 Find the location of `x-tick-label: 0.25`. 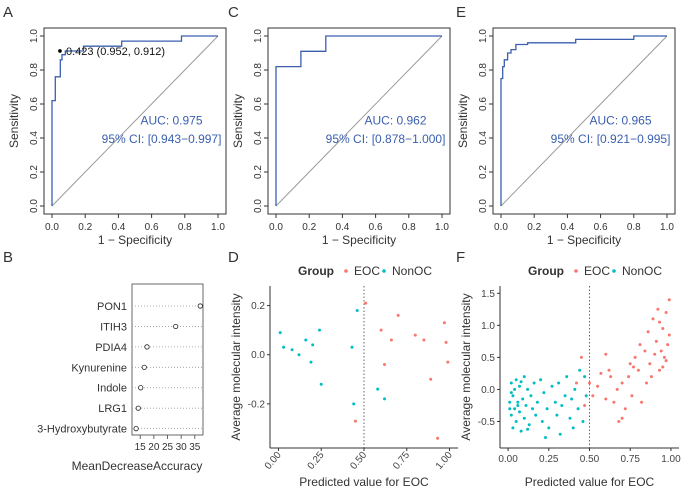

x-tick-label: 0.25 is located at coordinates (549, 459).